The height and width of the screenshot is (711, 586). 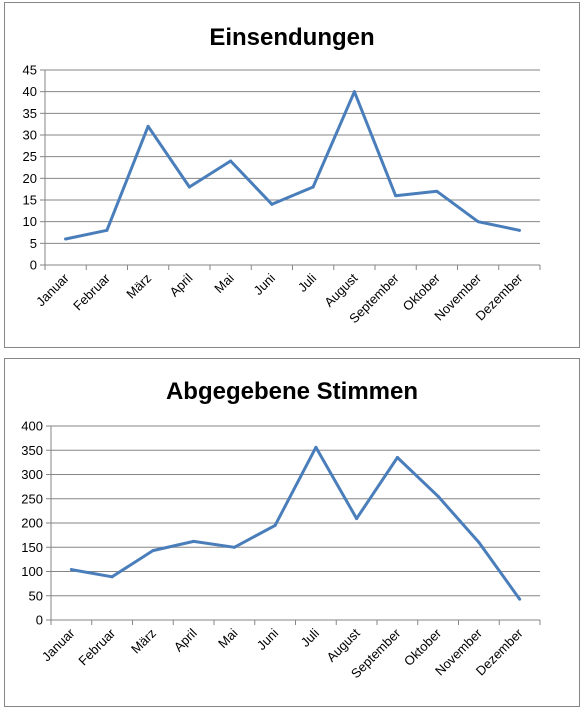 What do you see at coordinates (30, 200) in the screenshot?
I see `y-tick-label: 15` at bounding box center [30, 200].